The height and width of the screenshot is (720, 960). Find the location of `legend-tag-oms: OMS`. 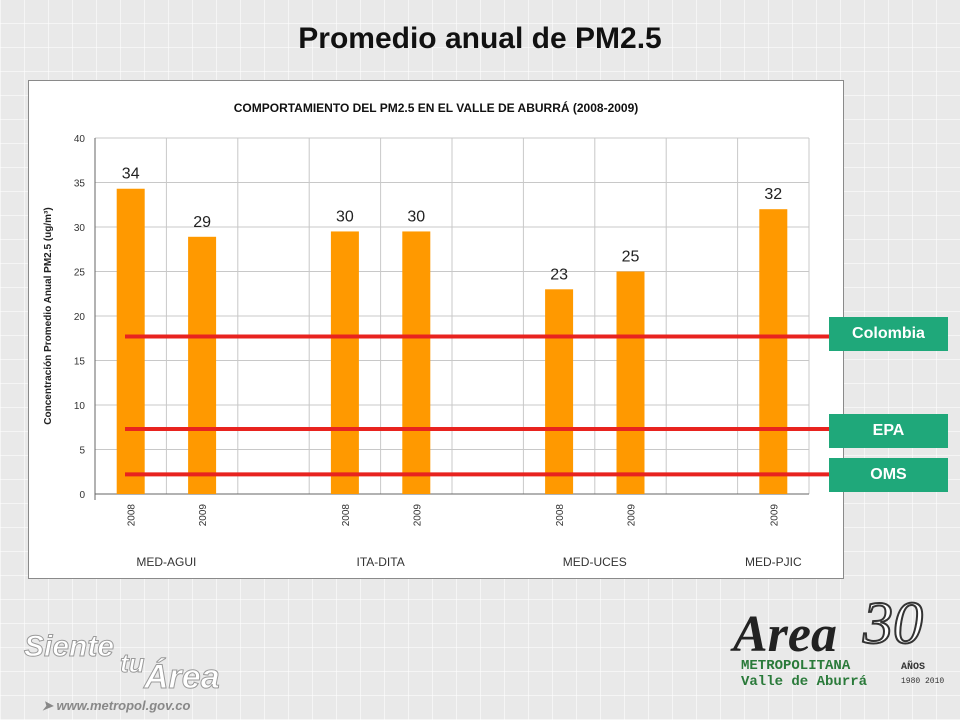

legend-tag-oms: OMS is located at coordinates (888, 475).